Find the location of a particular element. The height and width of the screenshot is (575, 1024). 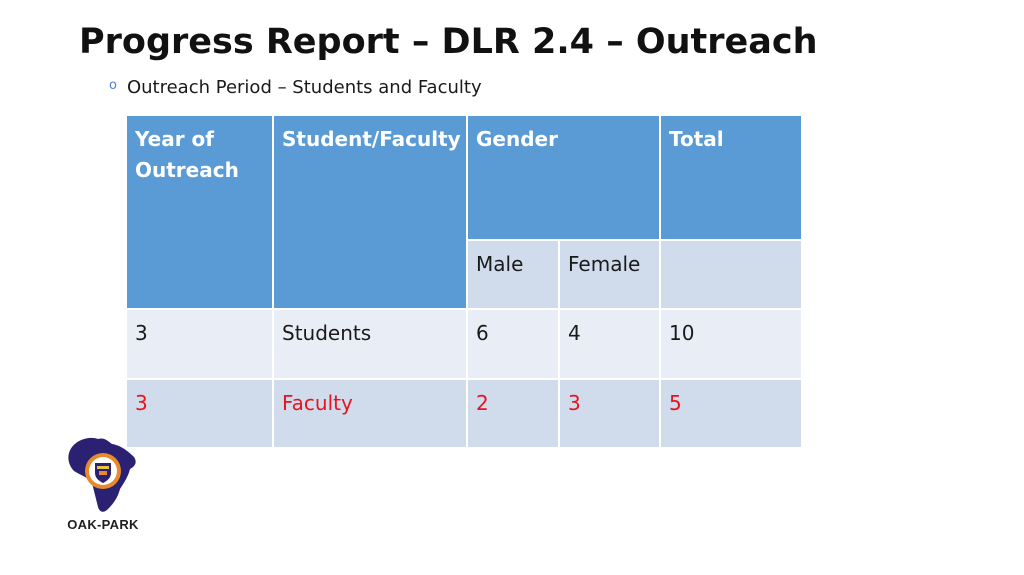

cell-type: Students is located at coordinates (370, 344).